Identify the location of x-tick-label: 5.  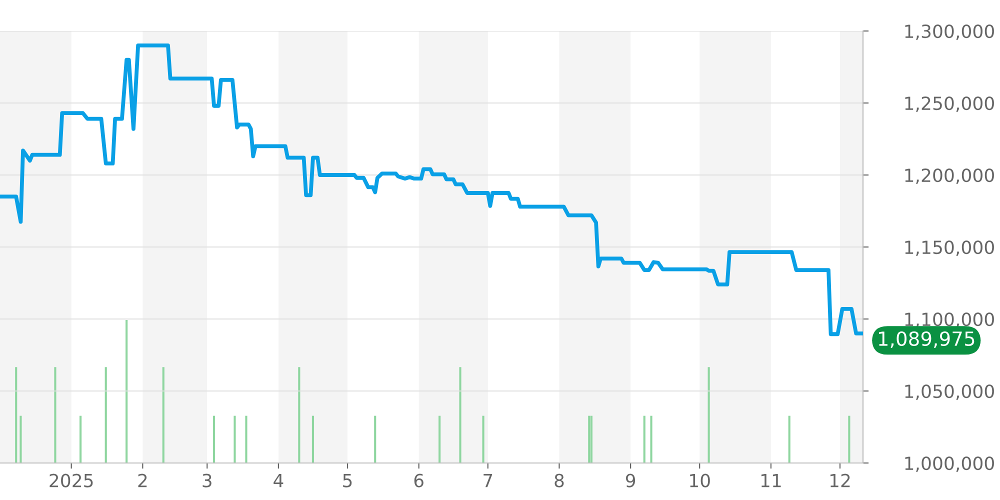
(347, 481).